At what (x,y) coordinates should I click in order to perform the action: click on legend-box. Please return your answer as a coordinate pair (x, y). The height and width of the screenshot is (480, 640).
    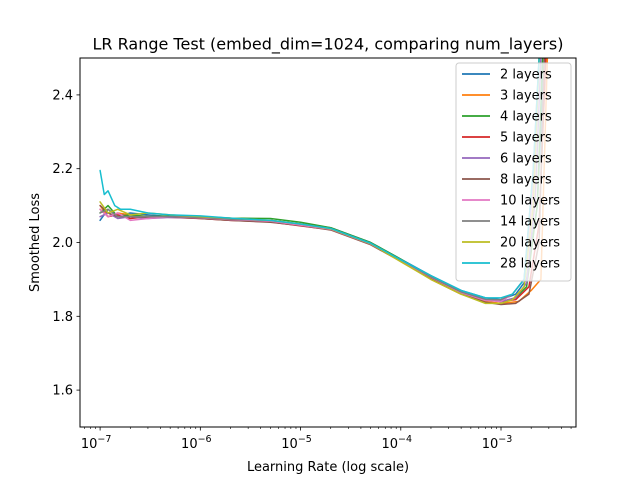
    Looking at the image, I should click on (513, 172).